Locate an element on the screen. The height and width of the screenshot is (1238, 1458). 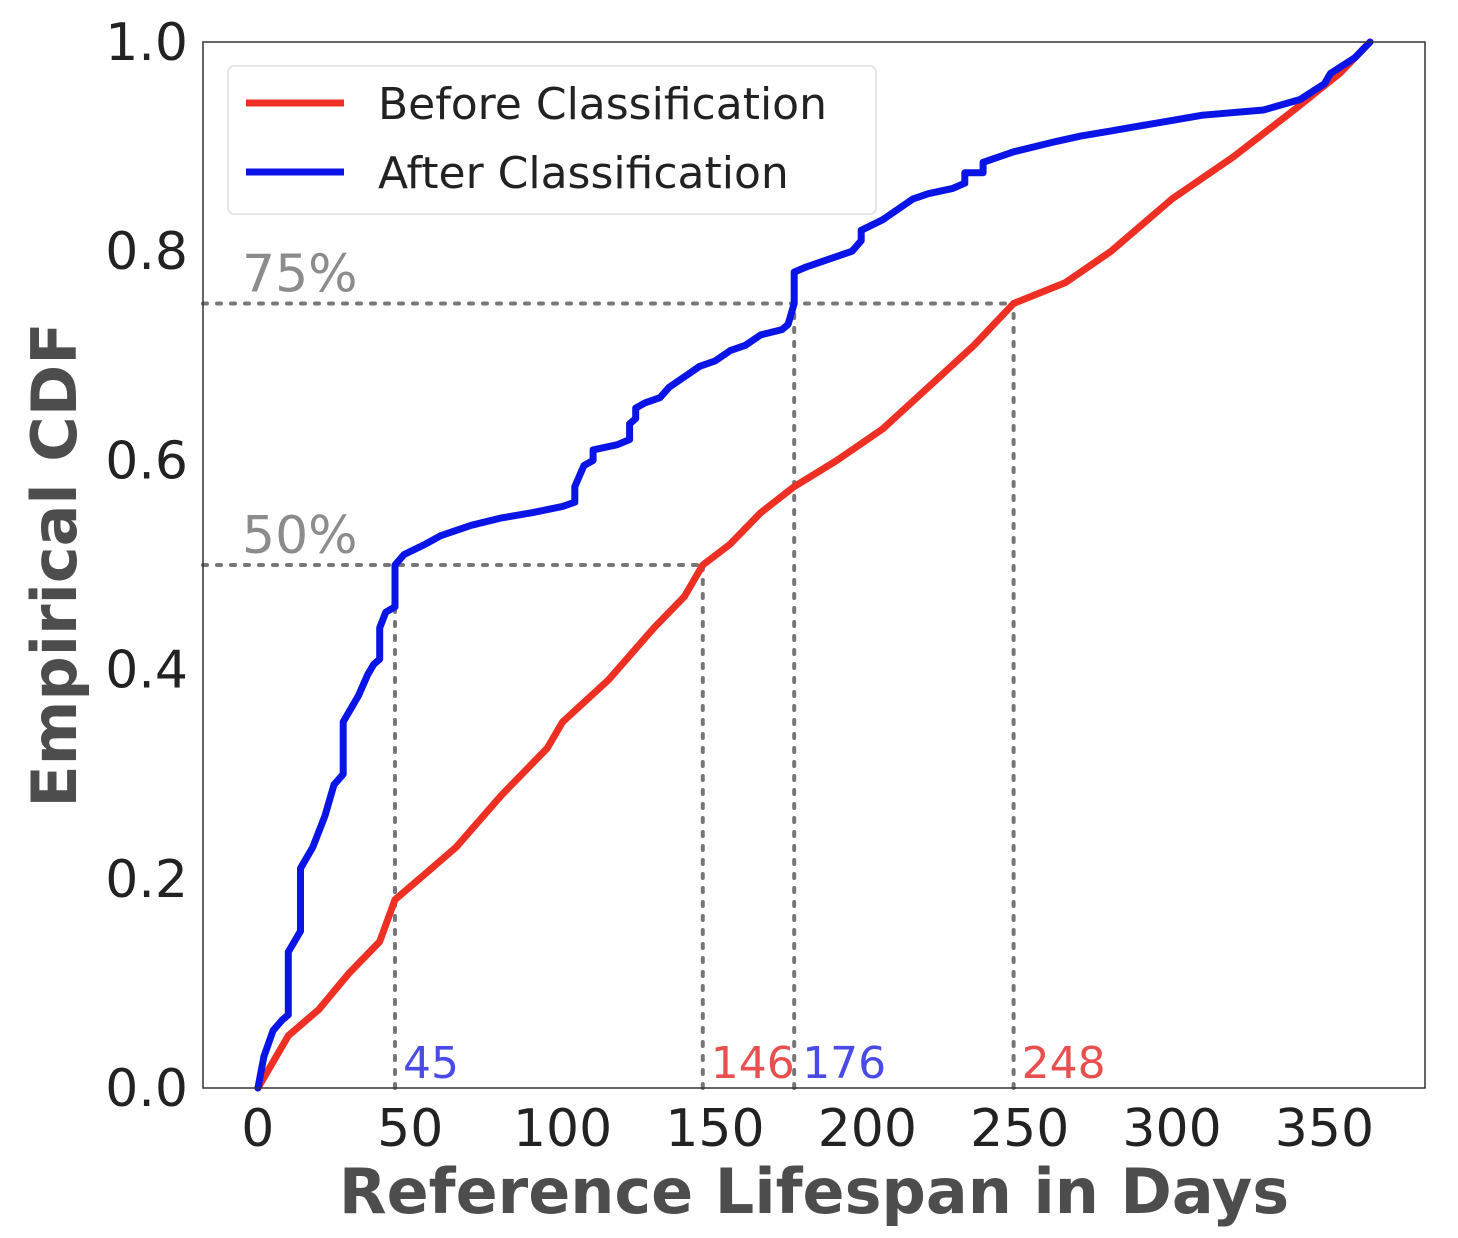
x-tick-label: 300 is located at coordinates (1171, 1129).